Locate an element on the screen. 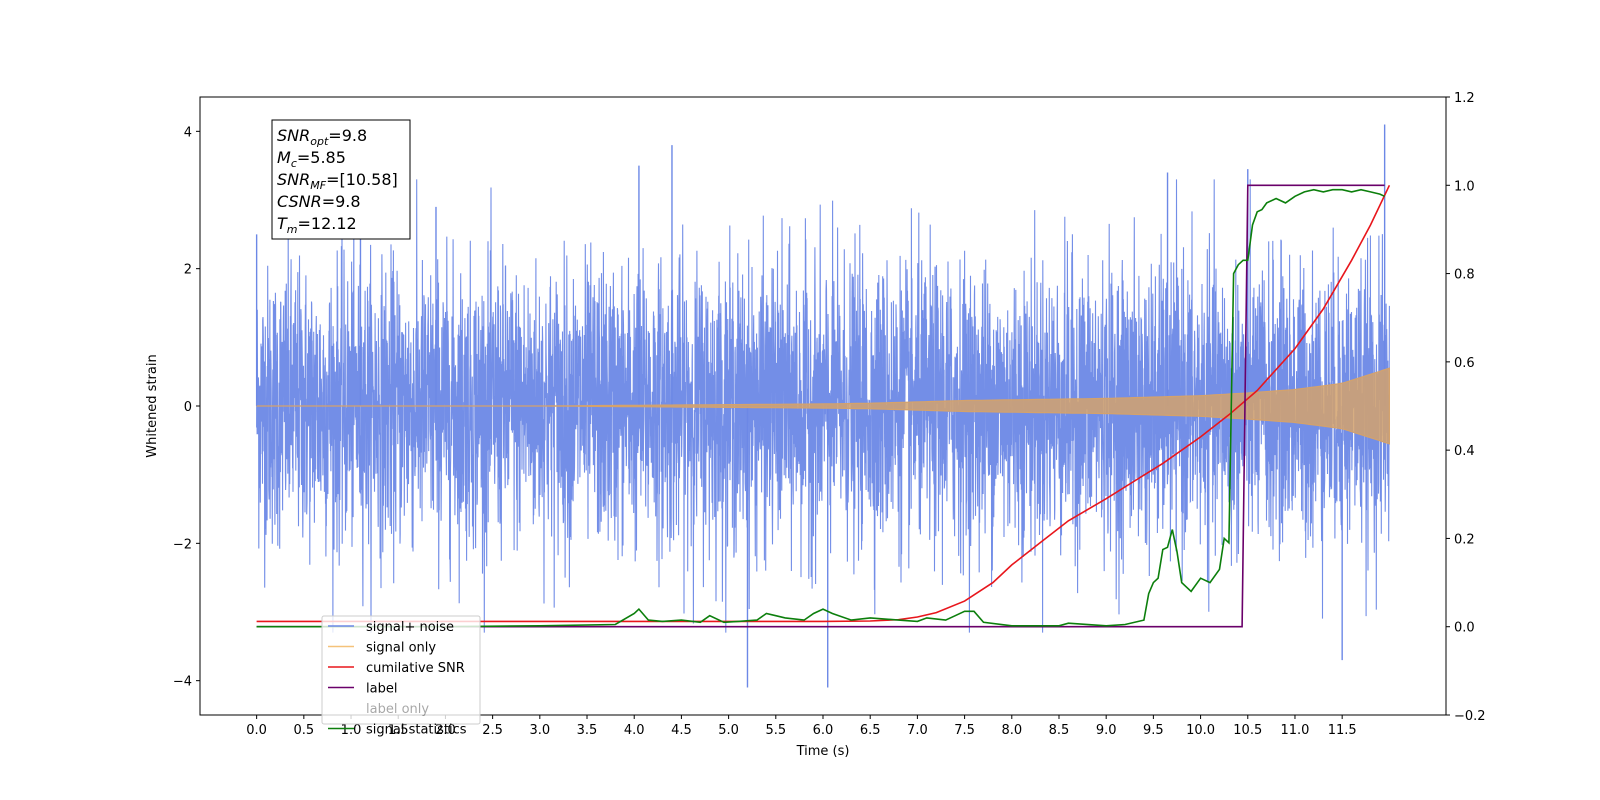 The image size is (1600, 800). y-tick-label-3: 2 is located at coordinates (188, 270).